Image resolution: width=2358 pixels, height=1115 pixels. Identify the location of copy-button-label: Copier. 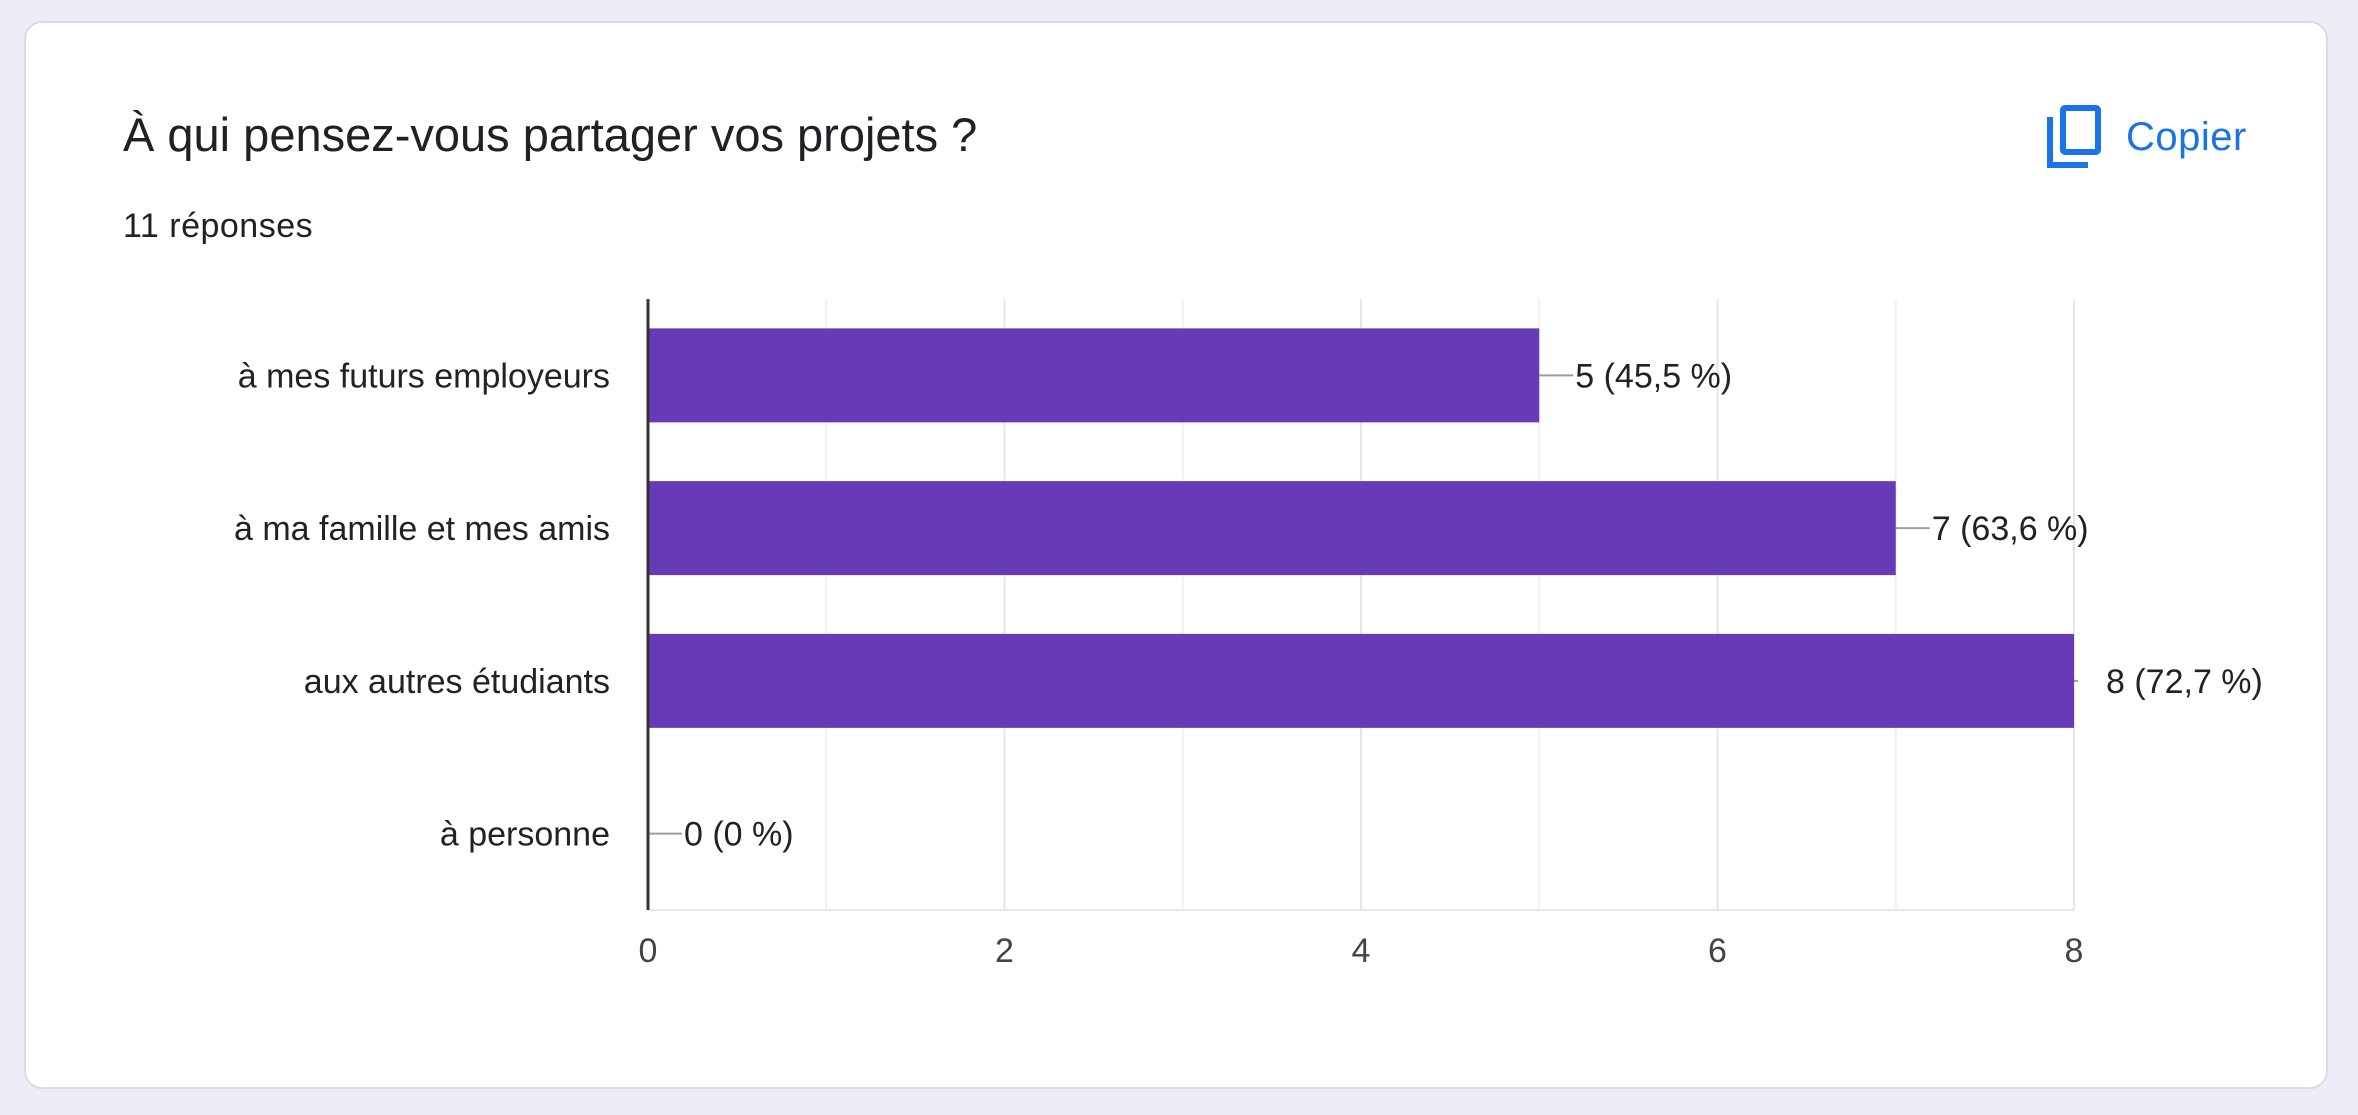
(2186, 136).